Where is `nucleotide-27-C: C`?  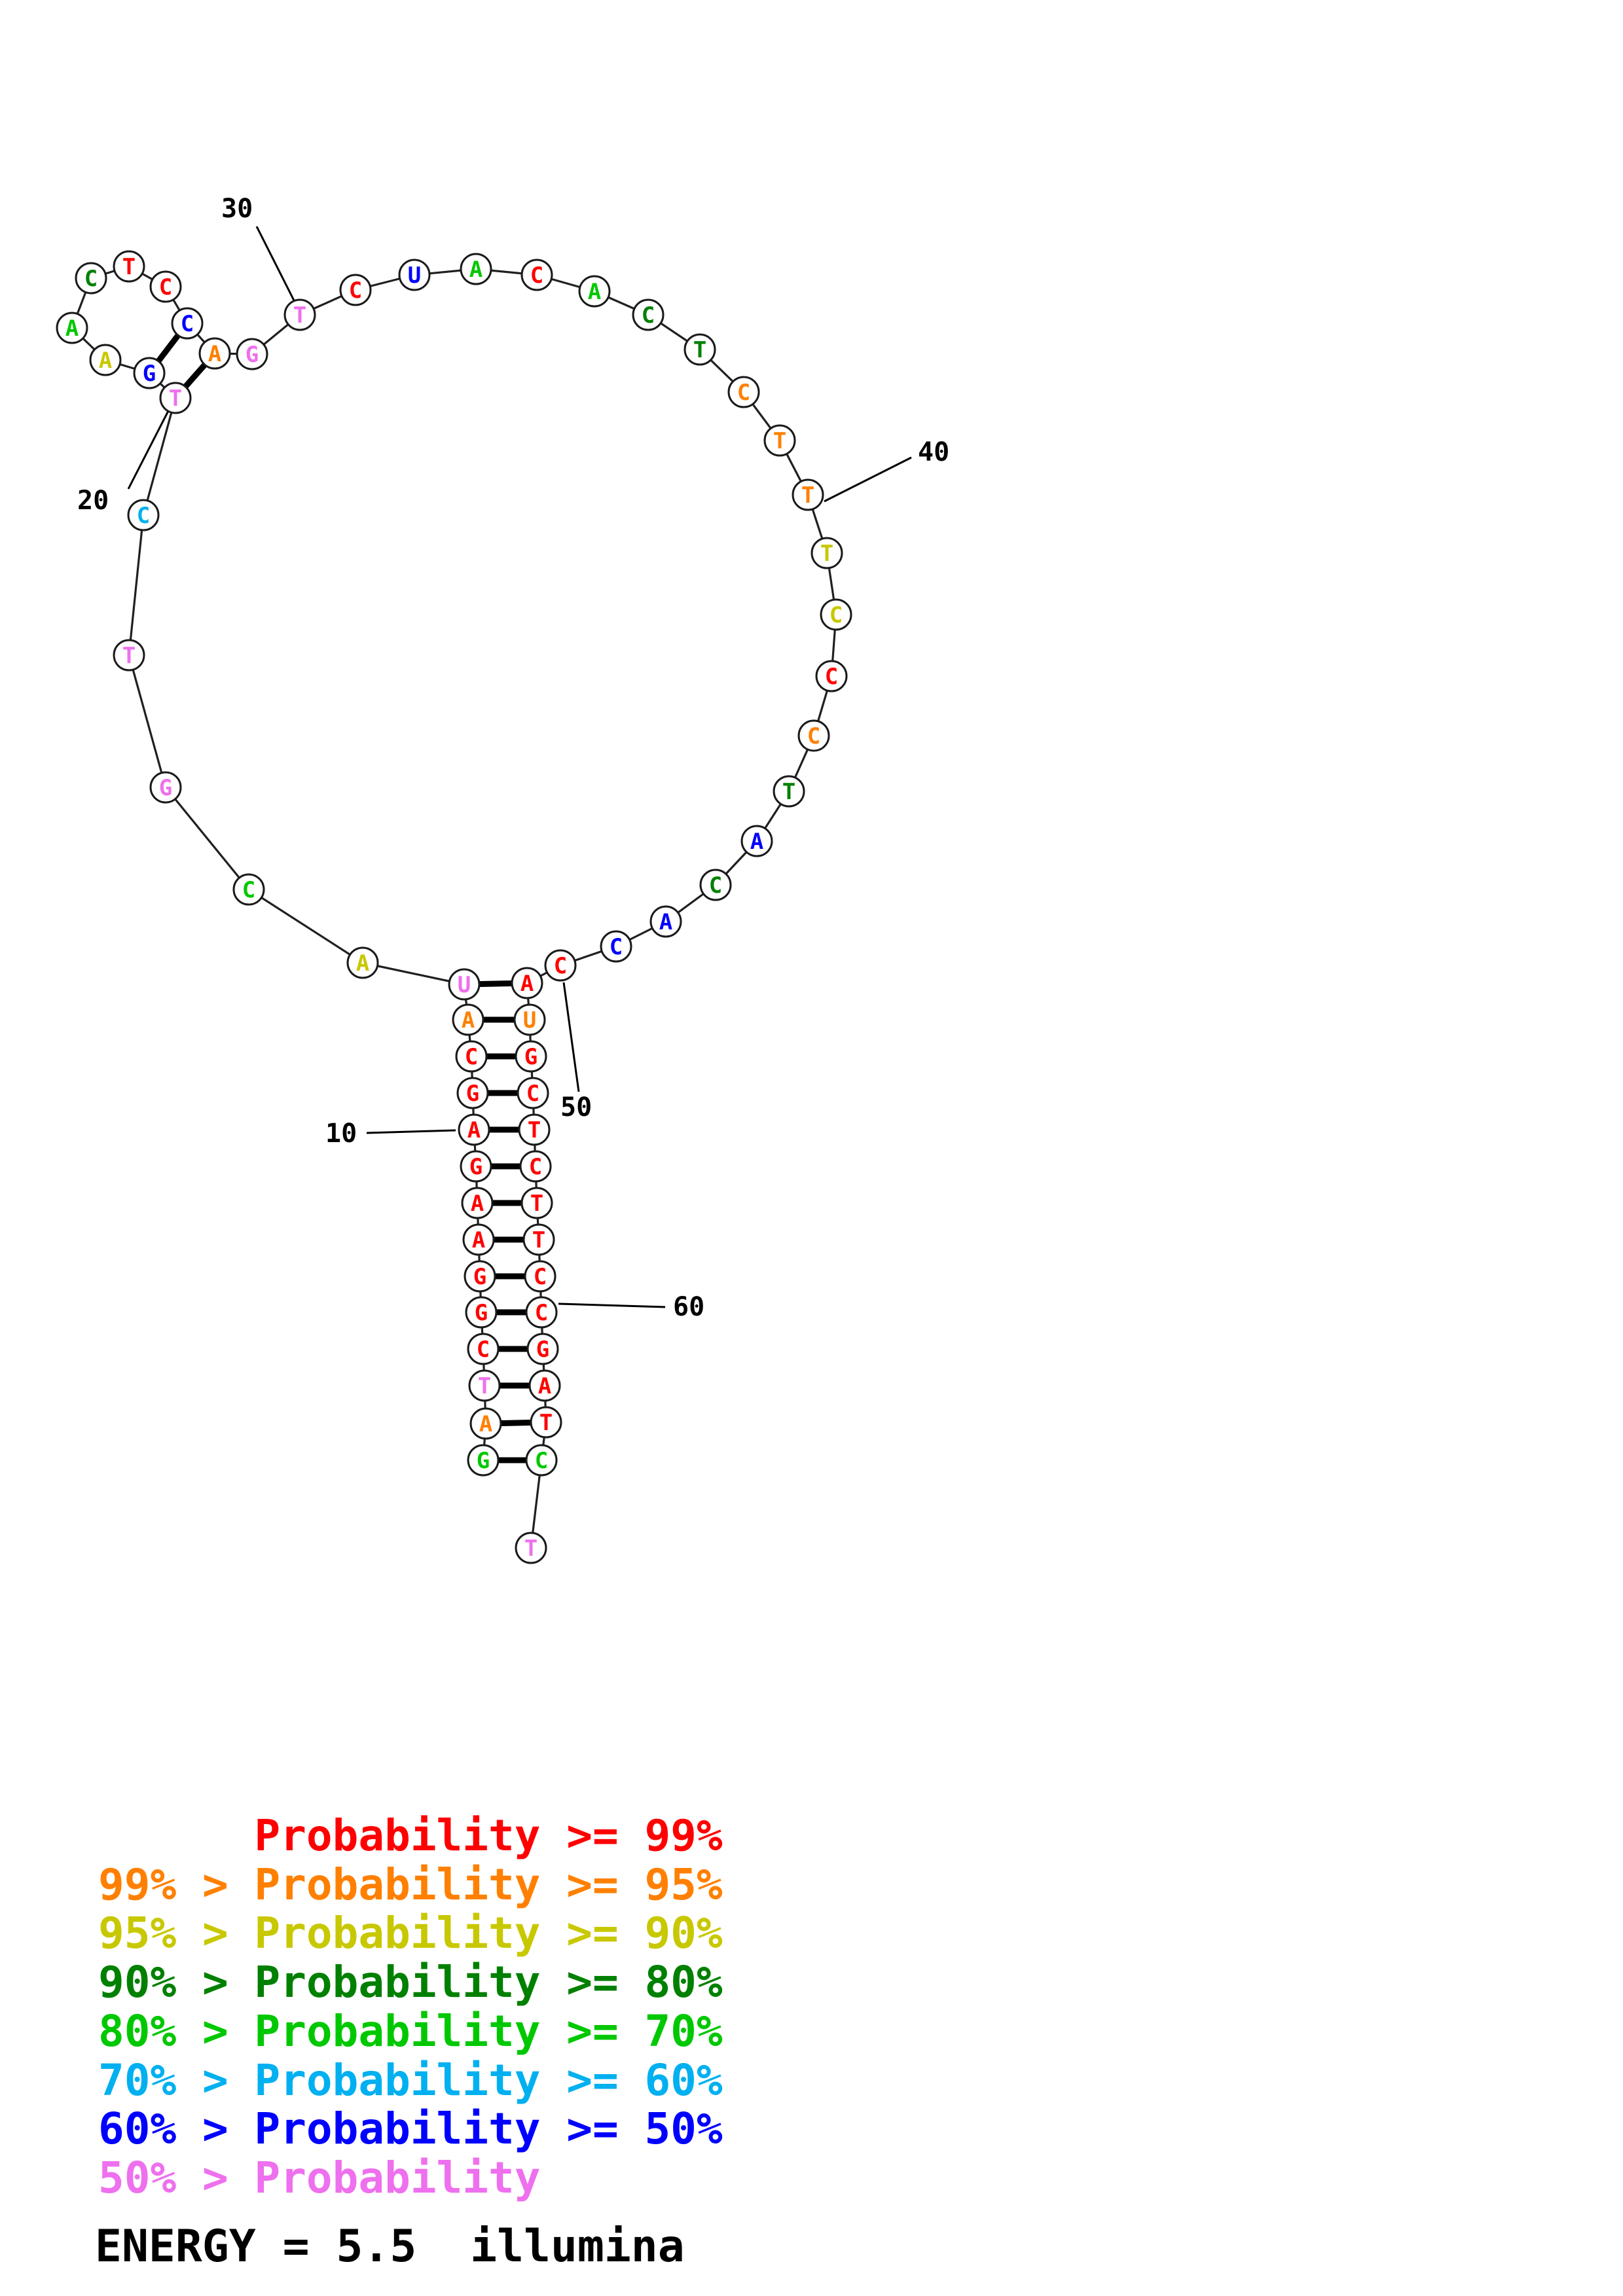
nucleotide-27-C: C is located at coordinates (187, 323).